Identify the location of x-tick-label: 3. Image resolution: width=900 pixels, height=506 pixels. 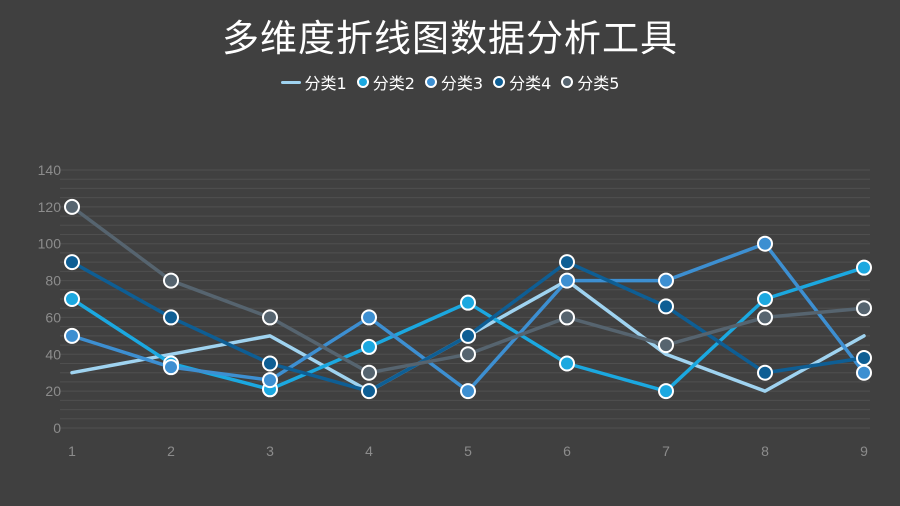
(270, 451).